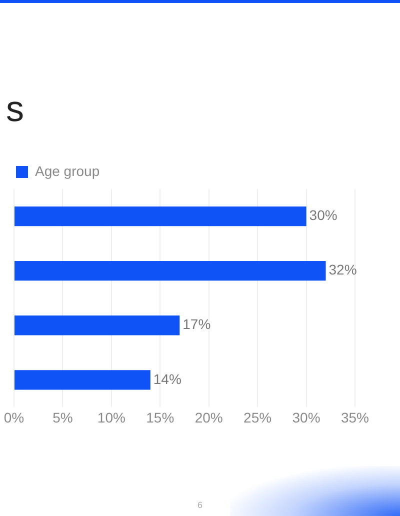  What do you see at coordinates (323, 215) in the screenshot?
I see `data-label: 30%` at bounding box center [323, 215].